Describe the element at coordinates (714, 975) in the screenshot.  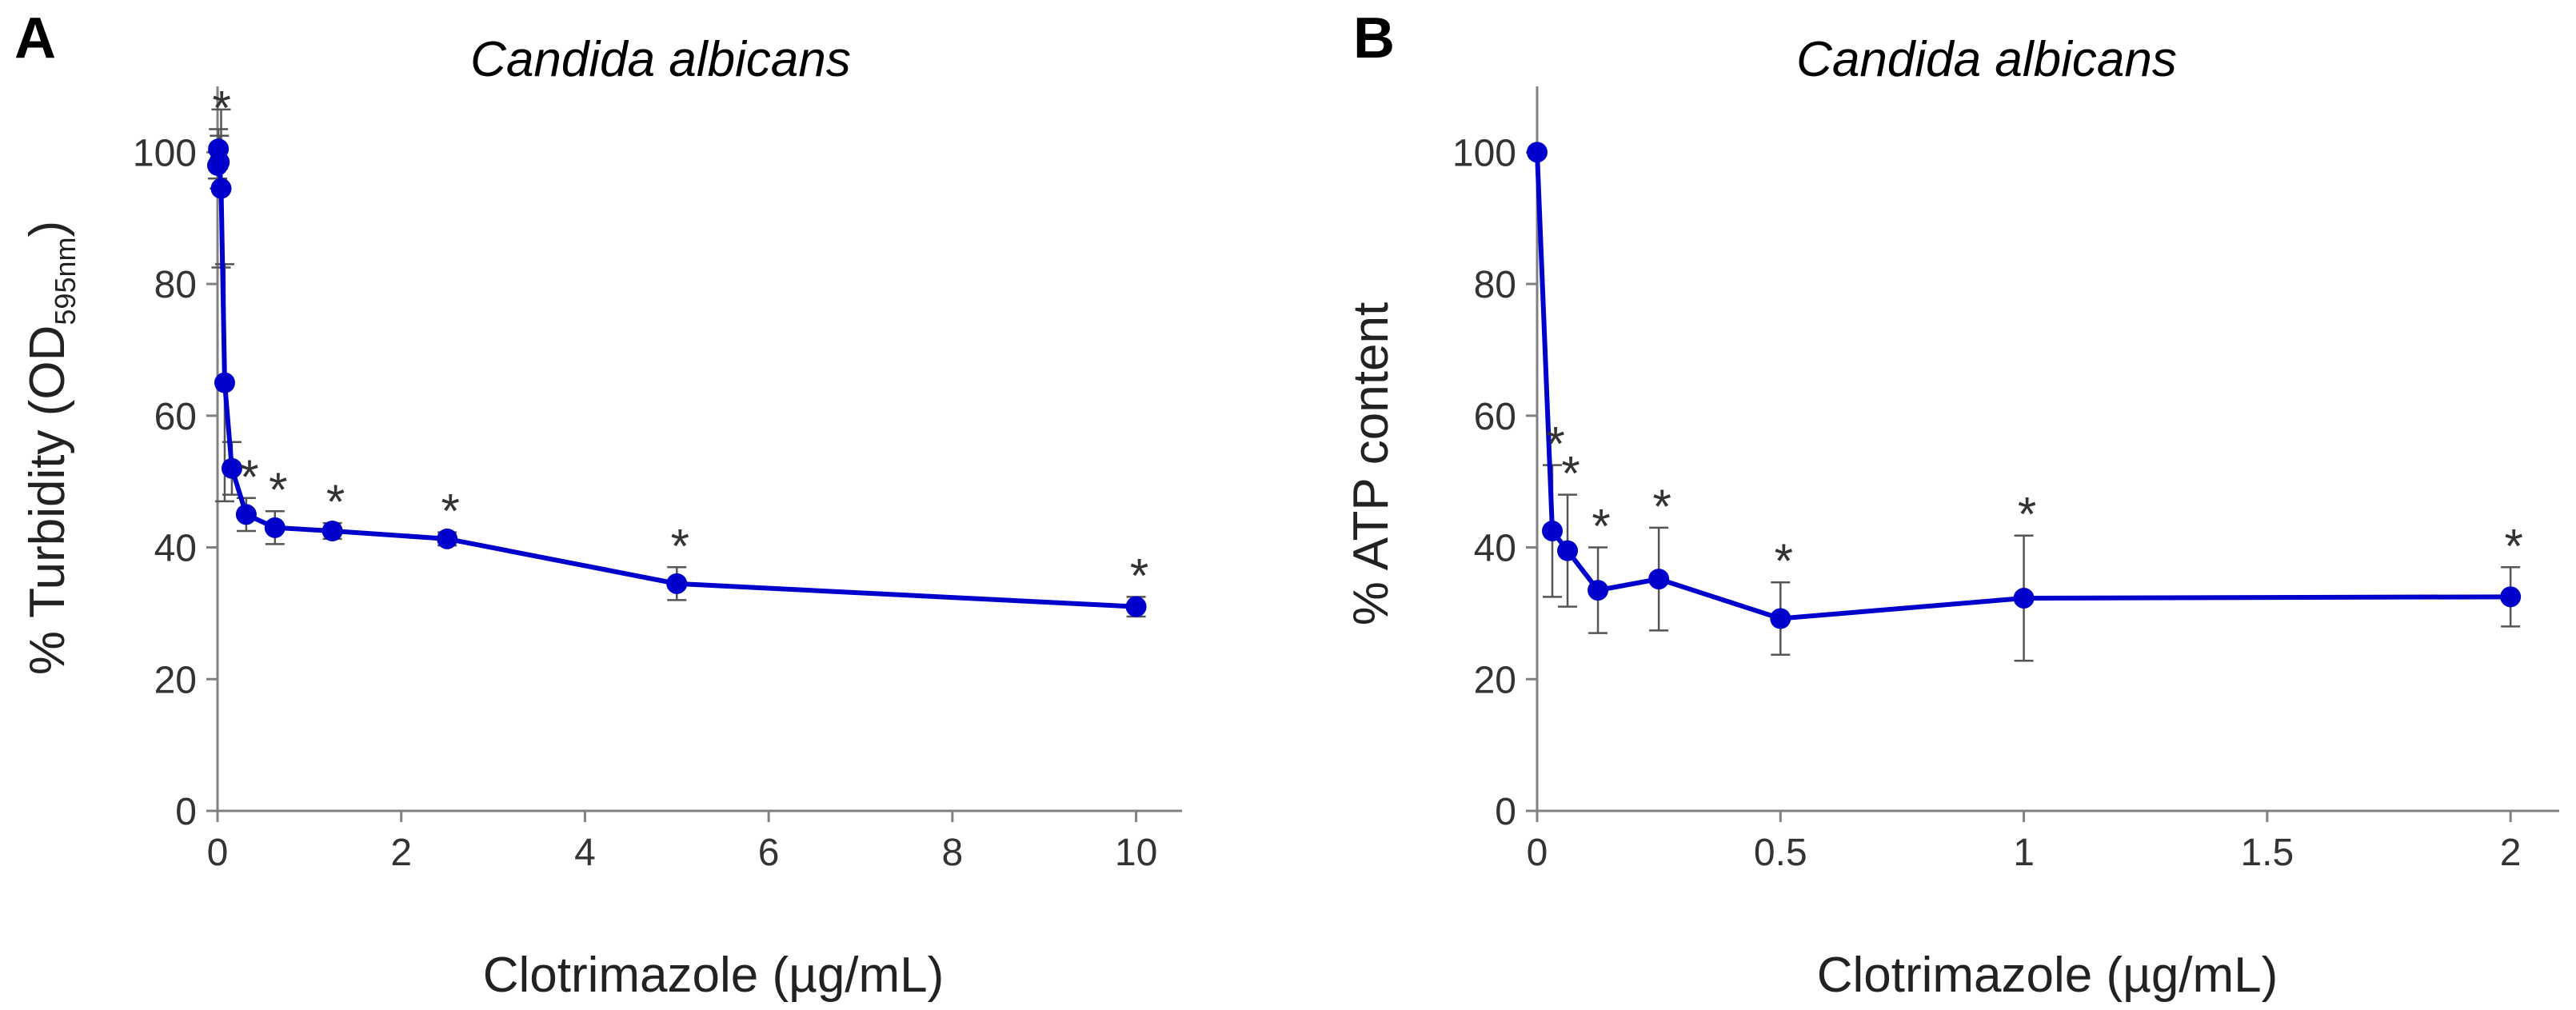
I see `panel-a-x-label: Clotrimazole (µg/mL)` at that location.